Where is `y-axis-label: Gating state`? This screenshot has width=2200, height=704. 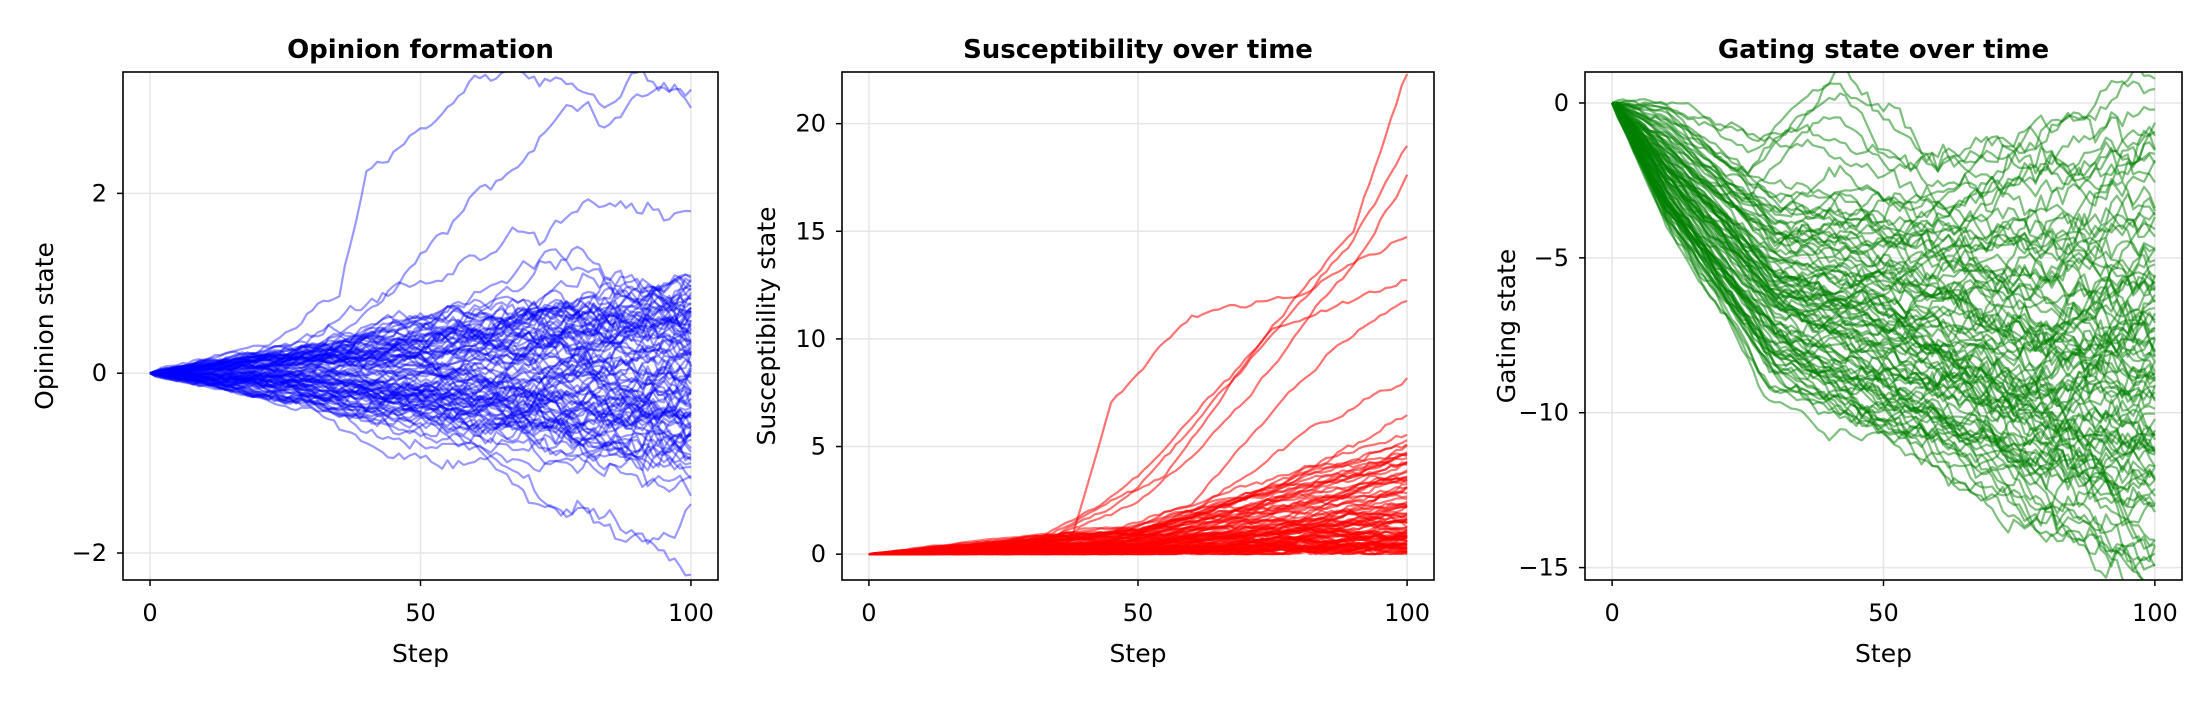 y-axis-label: Gating state is located at coordinates (1506, 326).